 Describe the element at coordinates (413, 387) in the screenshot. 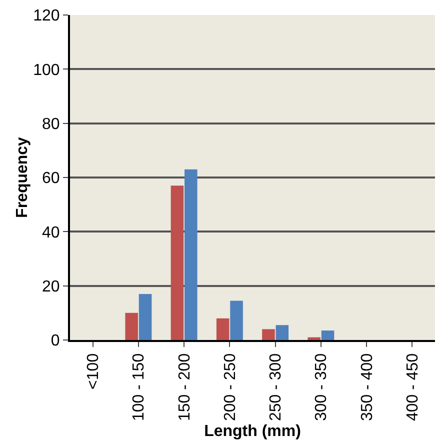

I see `x-tick-label: 400 - 450` at that location.